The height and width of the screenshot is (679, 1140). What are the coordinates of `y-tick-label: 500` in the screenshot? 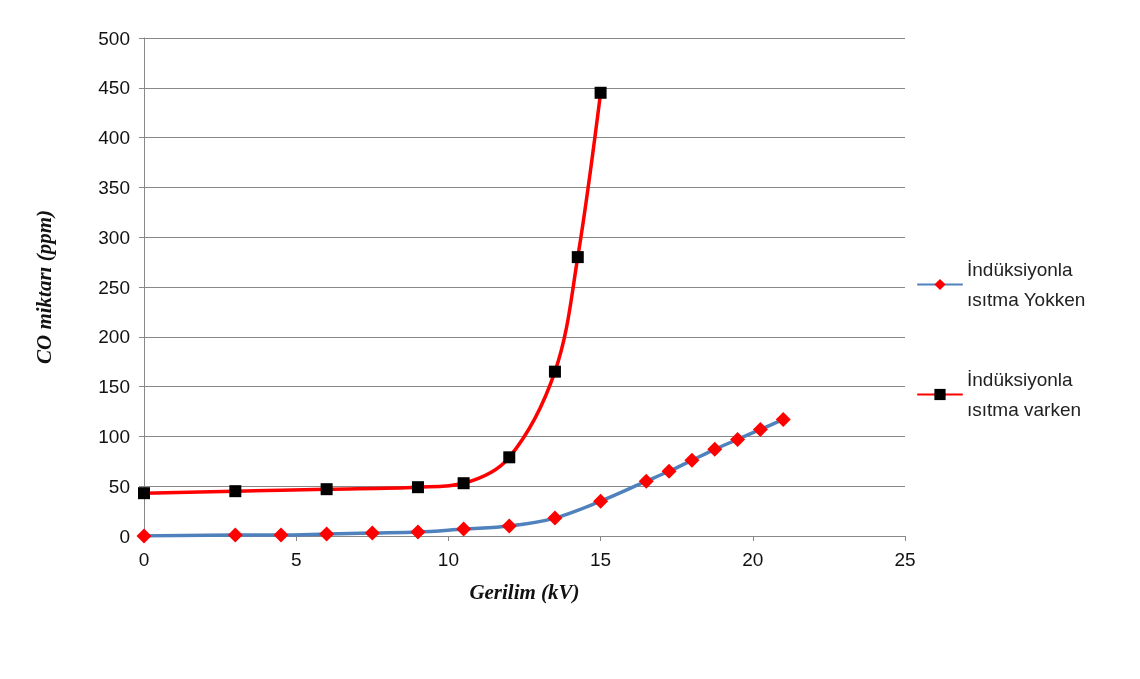 It's located at (114, 38).